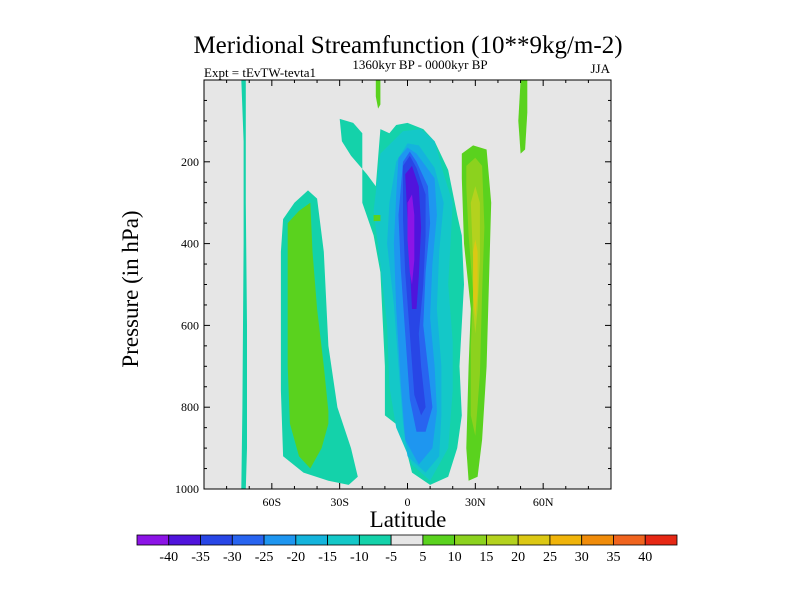 The image size is (800, 600). I want to click on colorbar-label: -30, so click(232, 557).